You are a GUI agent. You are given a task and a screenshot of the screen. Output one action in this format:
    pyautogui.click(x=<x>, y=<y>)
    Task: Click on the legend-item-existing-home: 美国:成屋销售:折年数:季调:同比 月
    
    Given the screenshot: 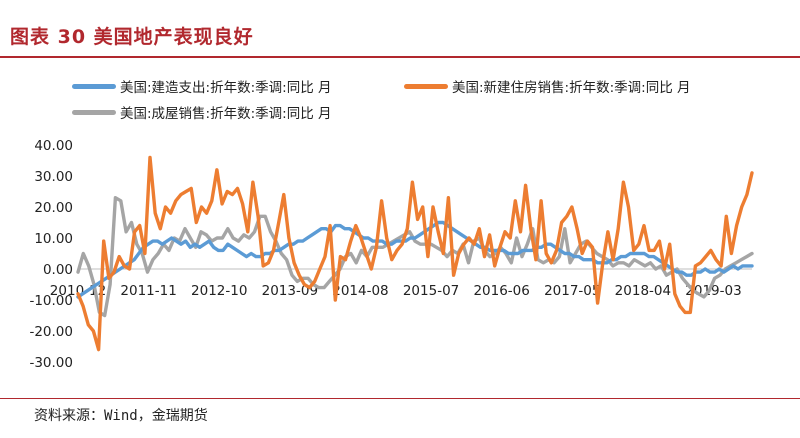 What is the action you would take?
    pyautogui.click(x=201, y=112)
    